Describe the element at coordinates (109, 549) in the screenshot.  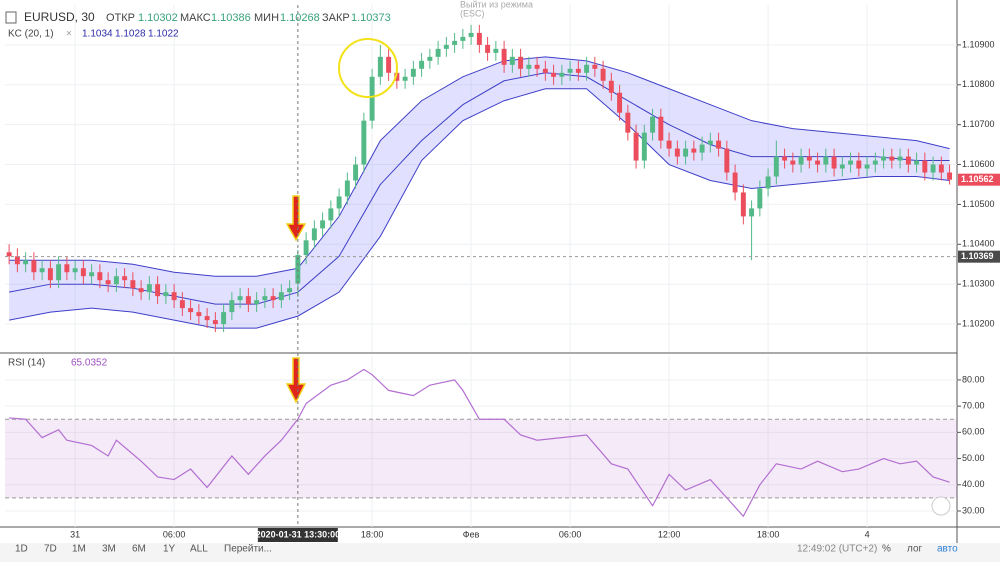
I see `range-button: 3M` at that location.